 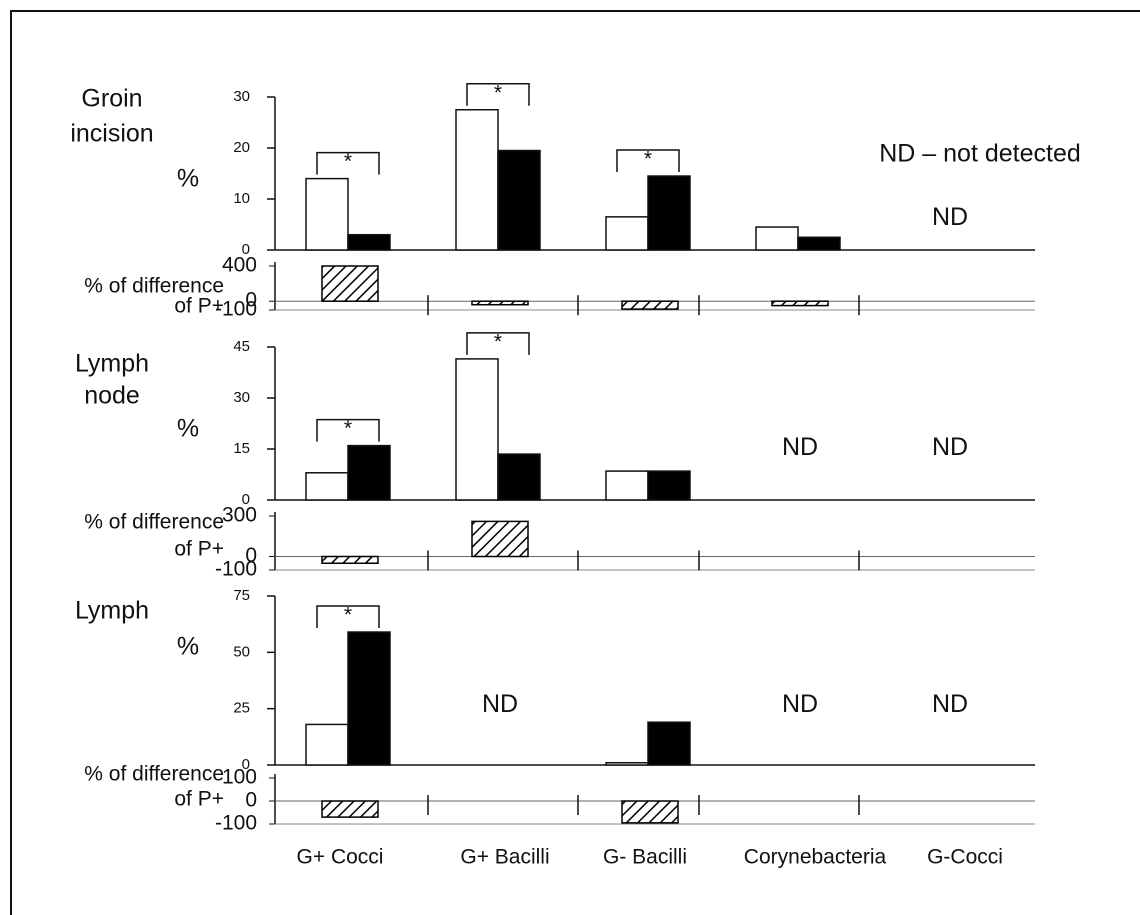 What do you see at coordinates (980, 154) in the screenshot?
I see `note: ND – not detected` at bounding box center [980, 154].